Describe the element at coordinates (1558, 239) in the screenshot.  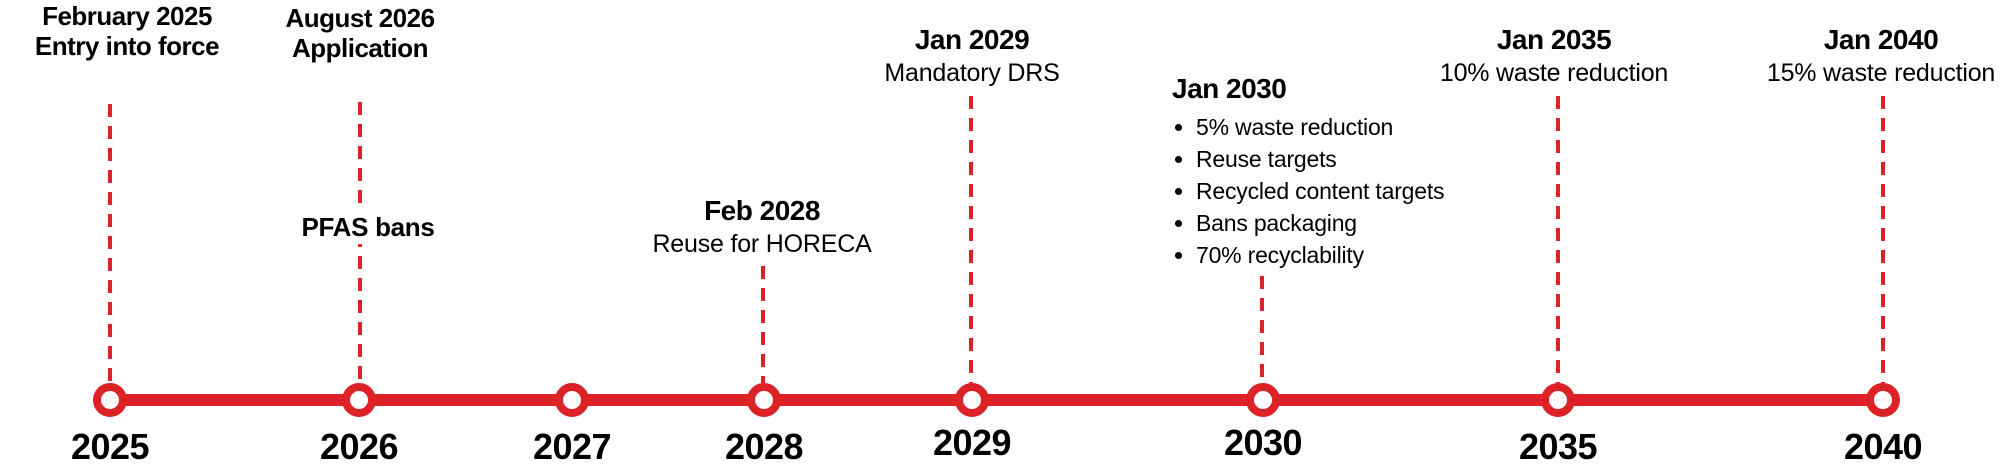
I see `dashed-connector-2035` at that location.